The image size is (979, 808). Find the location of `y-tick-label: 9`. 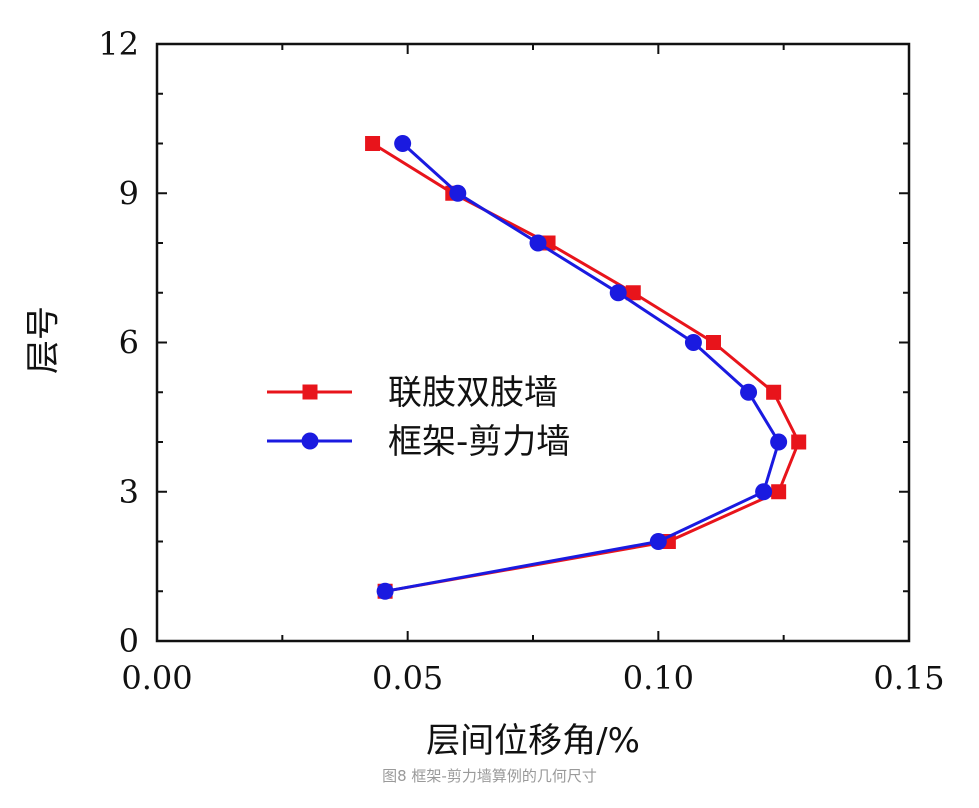

y-tick-label: 9 is located at coordinates (129, 193).